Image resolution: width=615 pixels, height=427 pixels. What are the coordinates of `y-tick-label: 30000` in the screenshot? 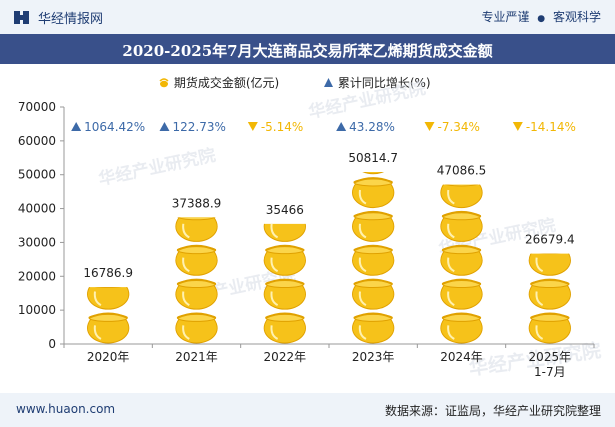 It's located at (37, 242).